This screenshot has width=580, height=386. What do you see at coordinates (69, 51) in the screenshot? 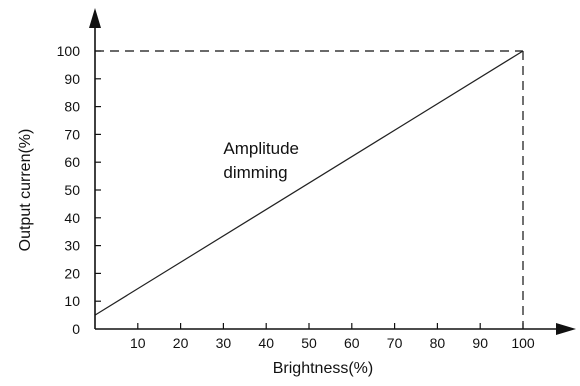
I see `y-tick-label: 100` at bounding box center [69, 51].